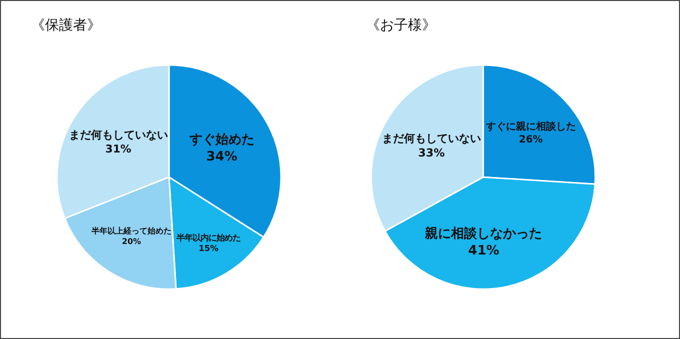 This screenshot has width=680, height=339. What do you see at coordinates (401, 25) in the screenshot?
I see `chart-title: 《お子様》` at bounding box center [401, 25].